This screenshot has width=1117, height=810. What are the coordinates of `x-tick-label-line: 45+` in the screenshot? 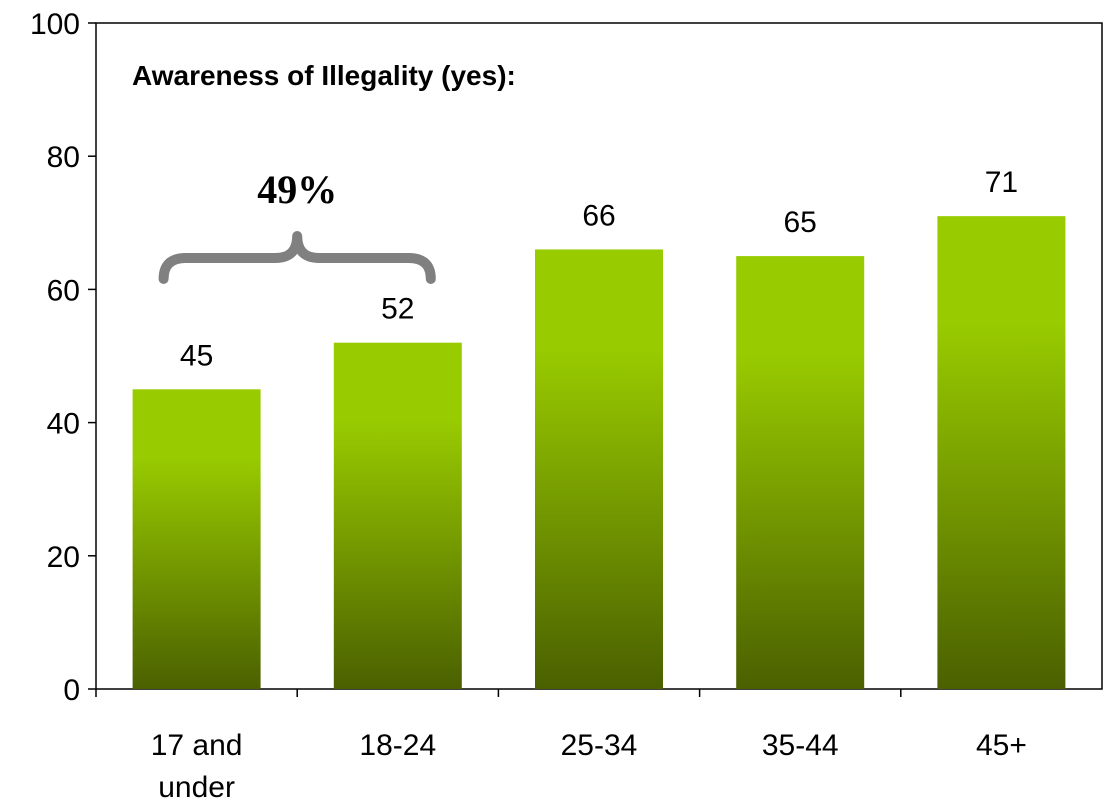 It's located at (1001, 745).